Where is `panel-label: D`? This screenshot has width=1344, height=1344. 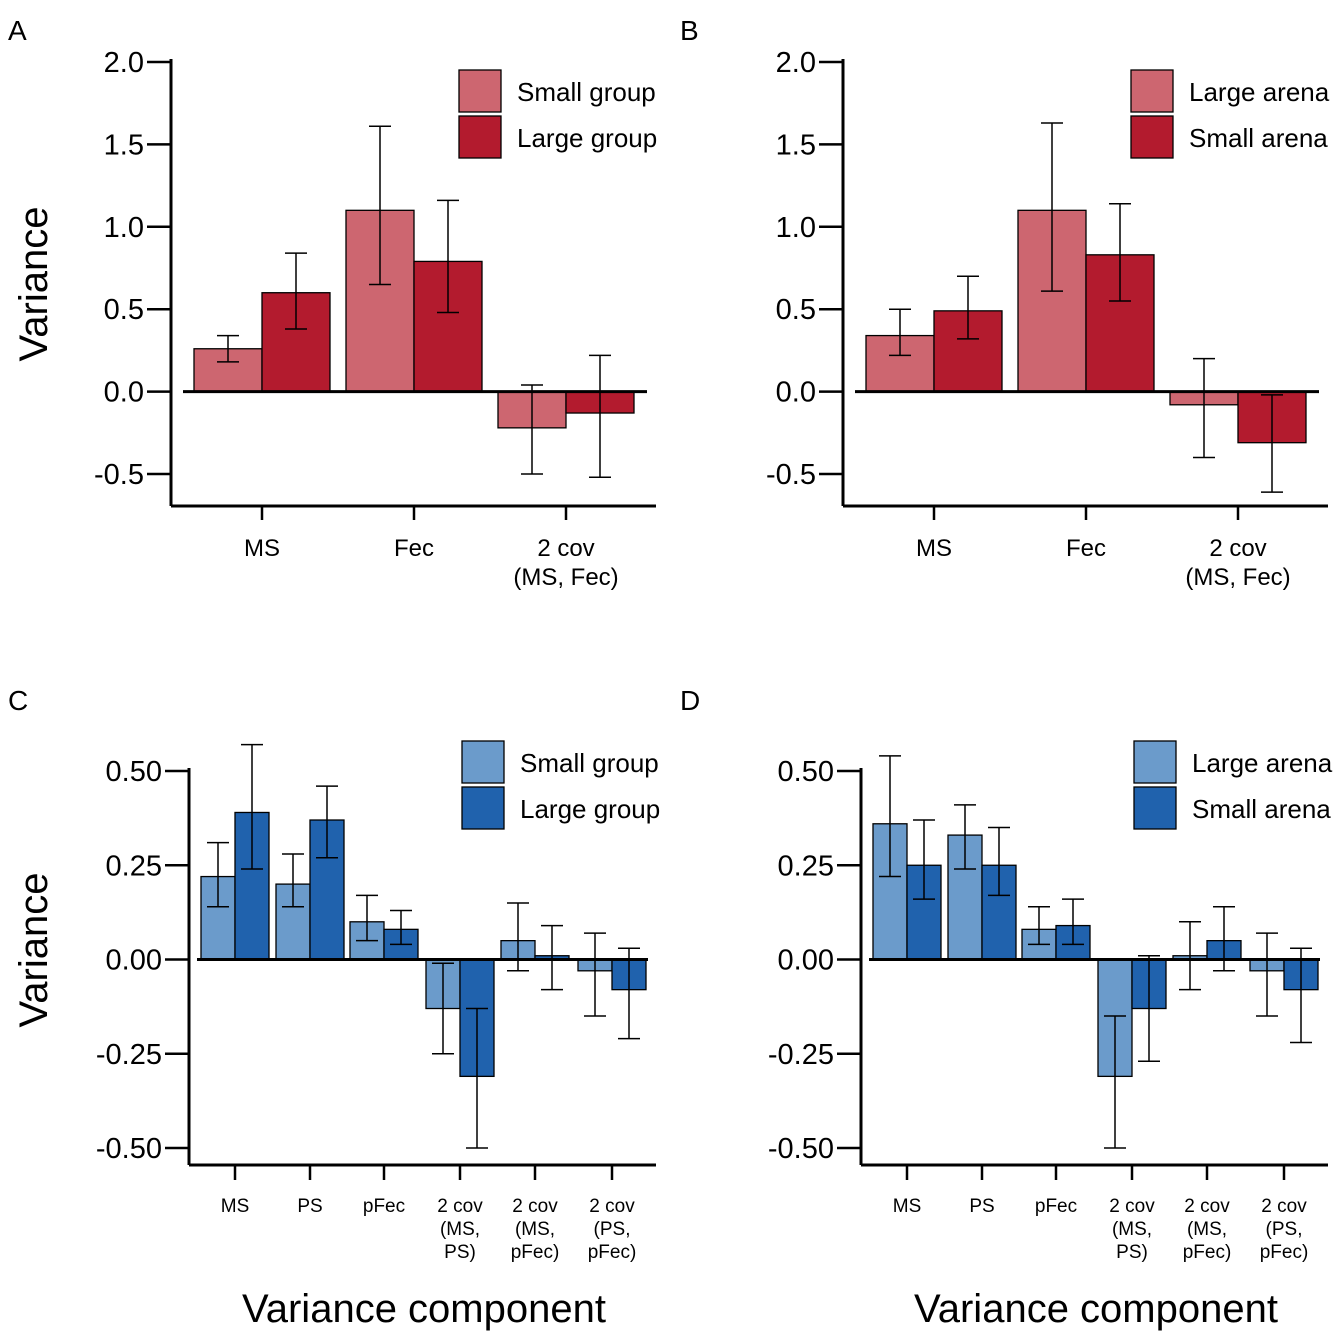
panel-label: D is located at coordinates (690, 700).